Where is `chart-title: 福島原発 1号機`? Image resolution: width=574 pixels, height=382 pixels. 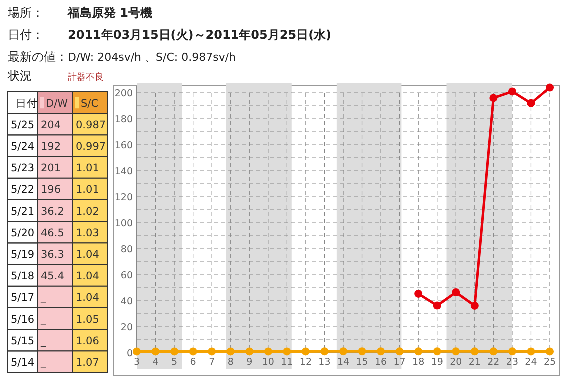
chart-title: 福島原発 1号機 is located at coordinates (110, 13).